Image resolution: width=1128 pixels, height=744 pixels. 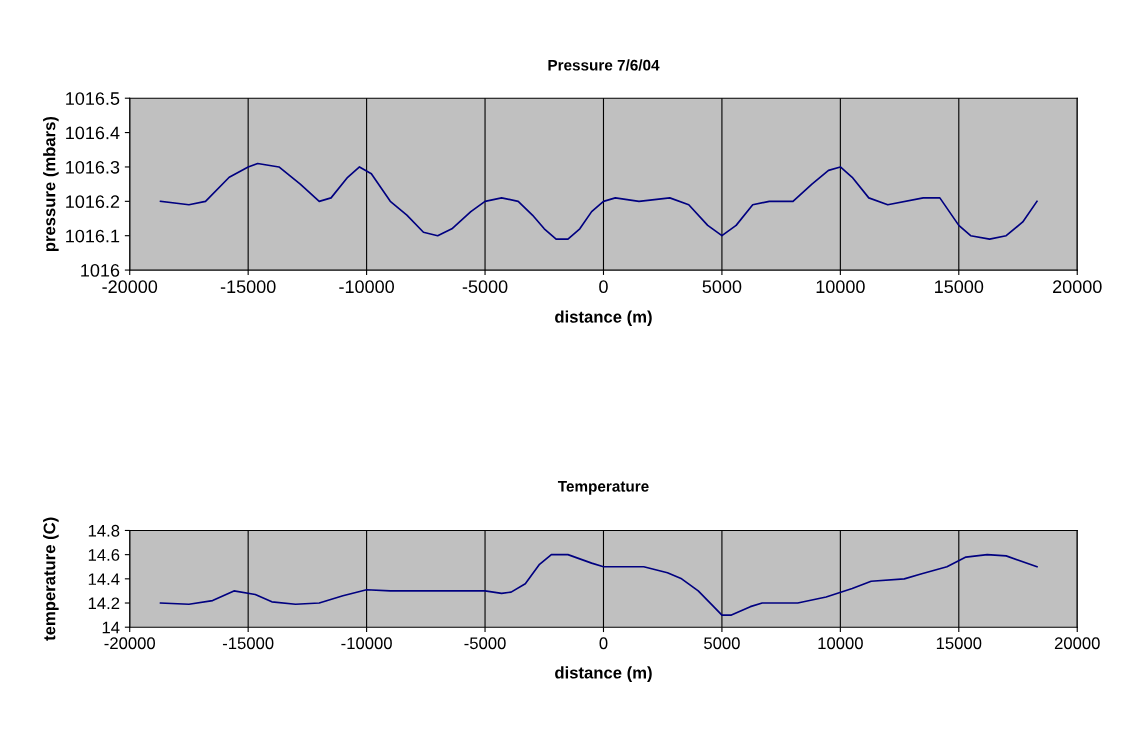 I want to click on y-tick-label: 1016.5, so click(x=93, y=98).